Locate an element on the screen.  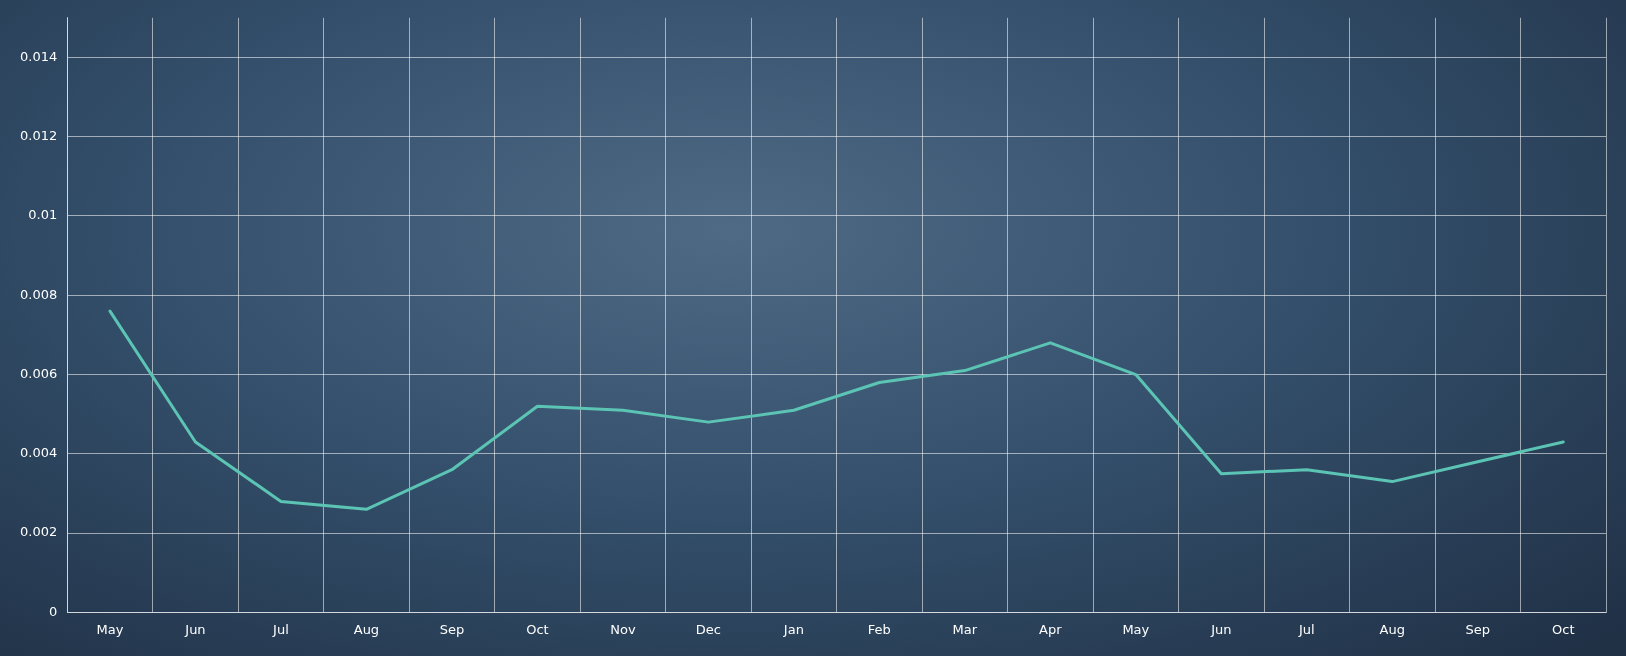
y-tick-label: 0.01 is located at coordinates (43, 215).